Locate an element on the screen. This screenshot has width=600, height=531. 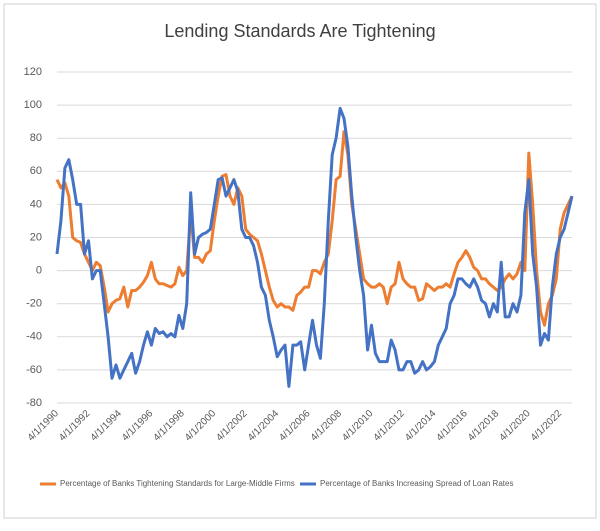
y-tick-label: 20 is located at coordinates (36, 237).